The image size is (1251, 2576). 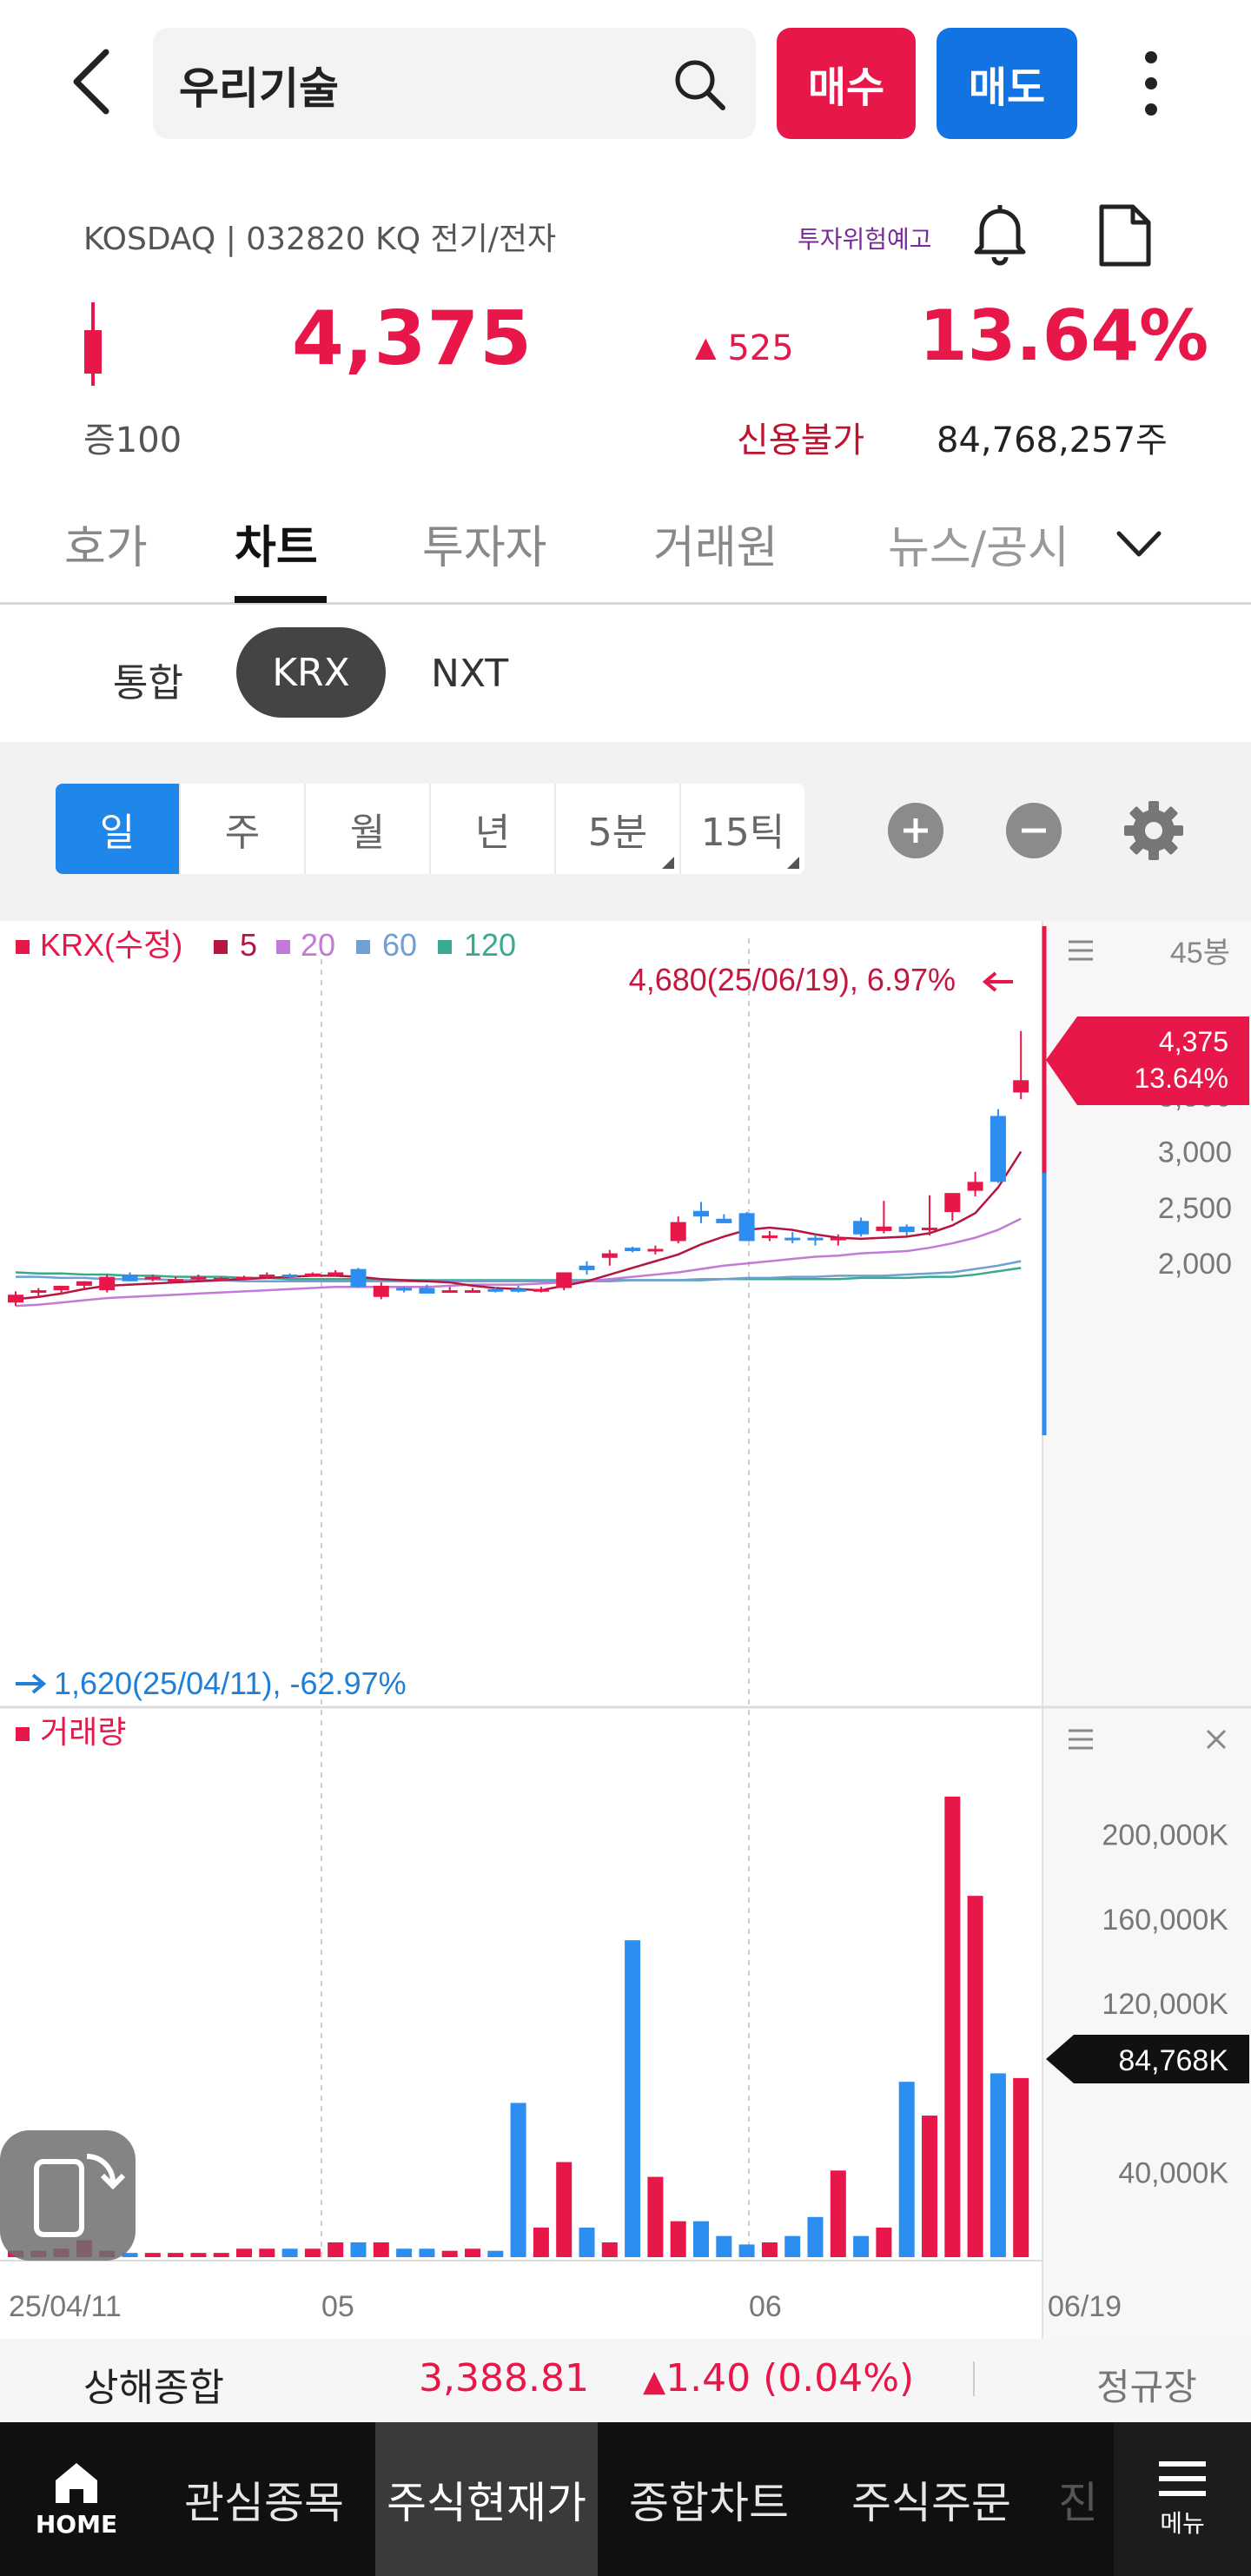 I want to click on tag-price: 4,375, so click(x=1193, y=1041).